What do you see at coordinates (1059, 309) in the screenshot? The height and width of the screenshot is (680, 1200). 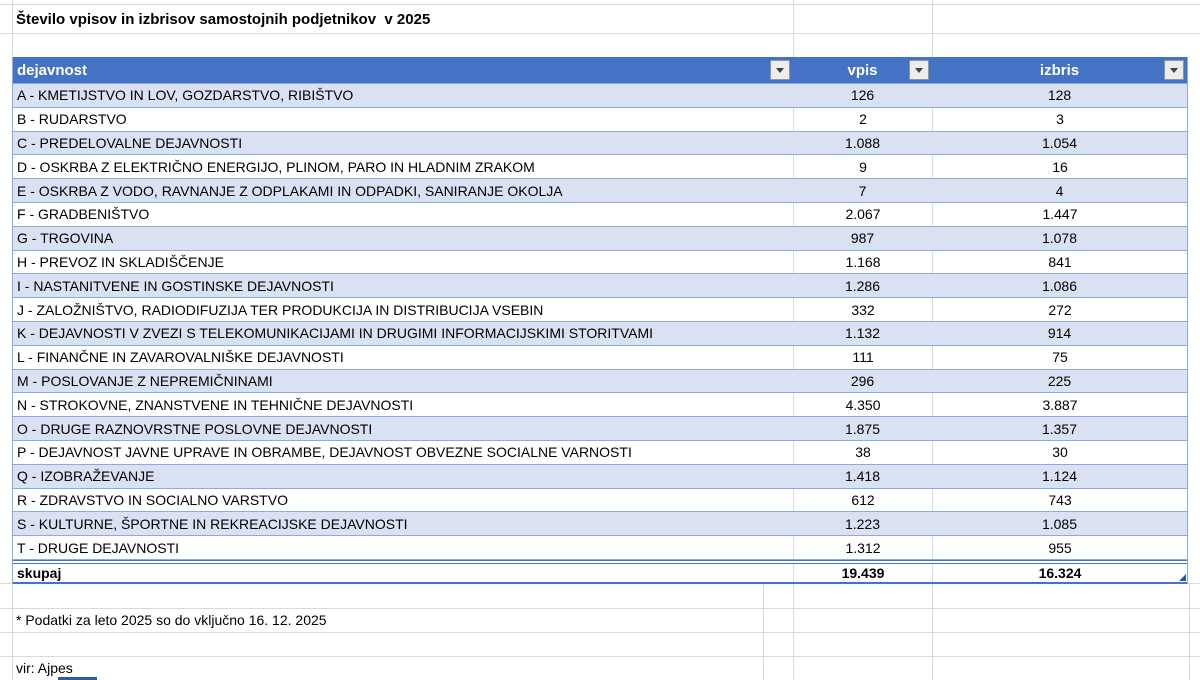 I see `cell-izbris: 272` at bounding box center [1059, 309].